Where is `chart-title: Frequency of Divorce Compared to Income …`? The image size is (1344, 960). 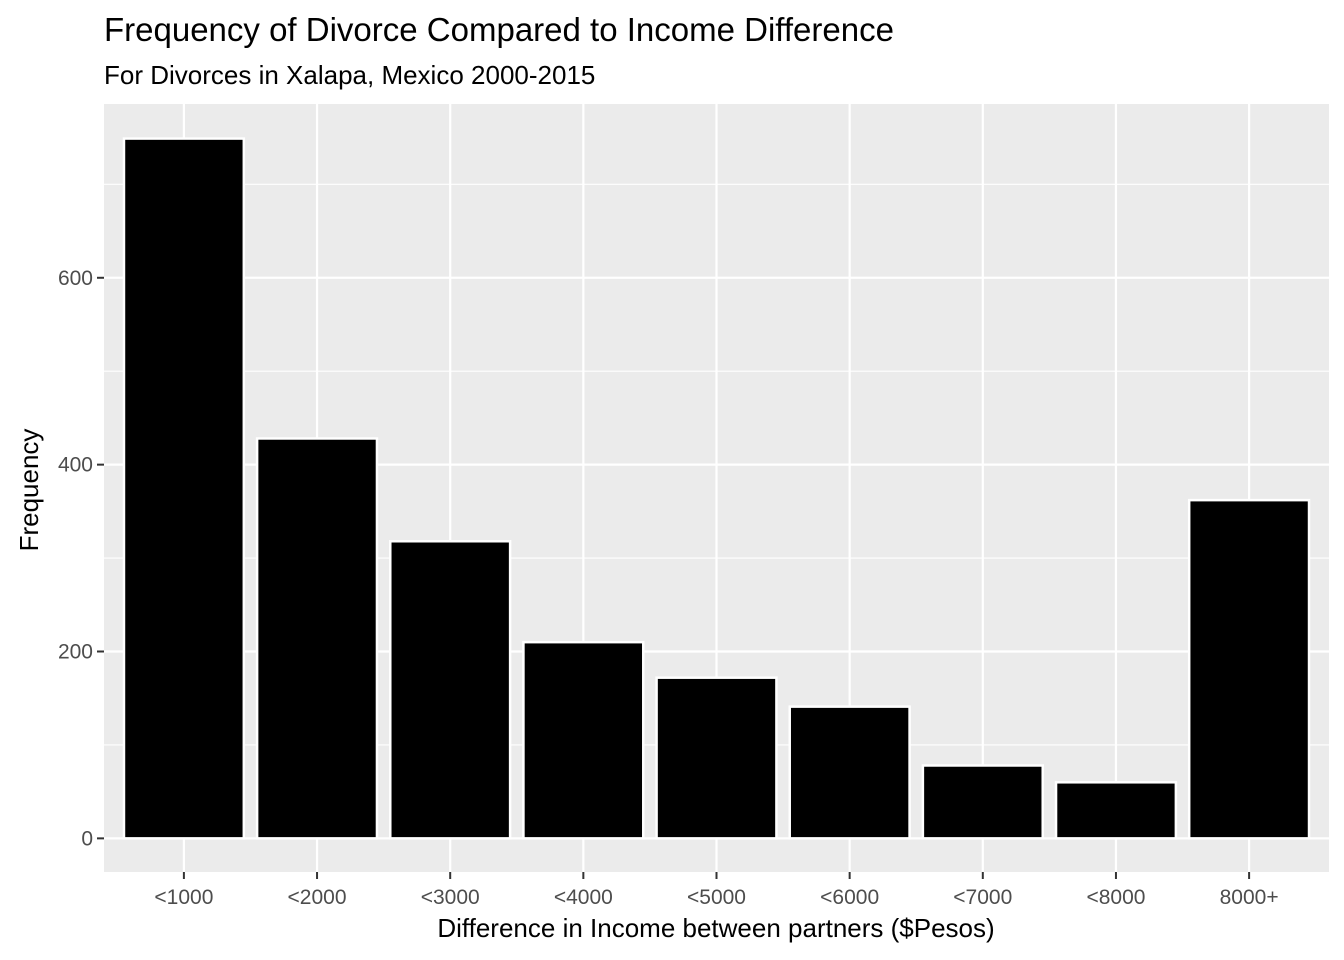 chart-title: Frequency of Divorce Compared to Income … is located at coordinates (499, 29).